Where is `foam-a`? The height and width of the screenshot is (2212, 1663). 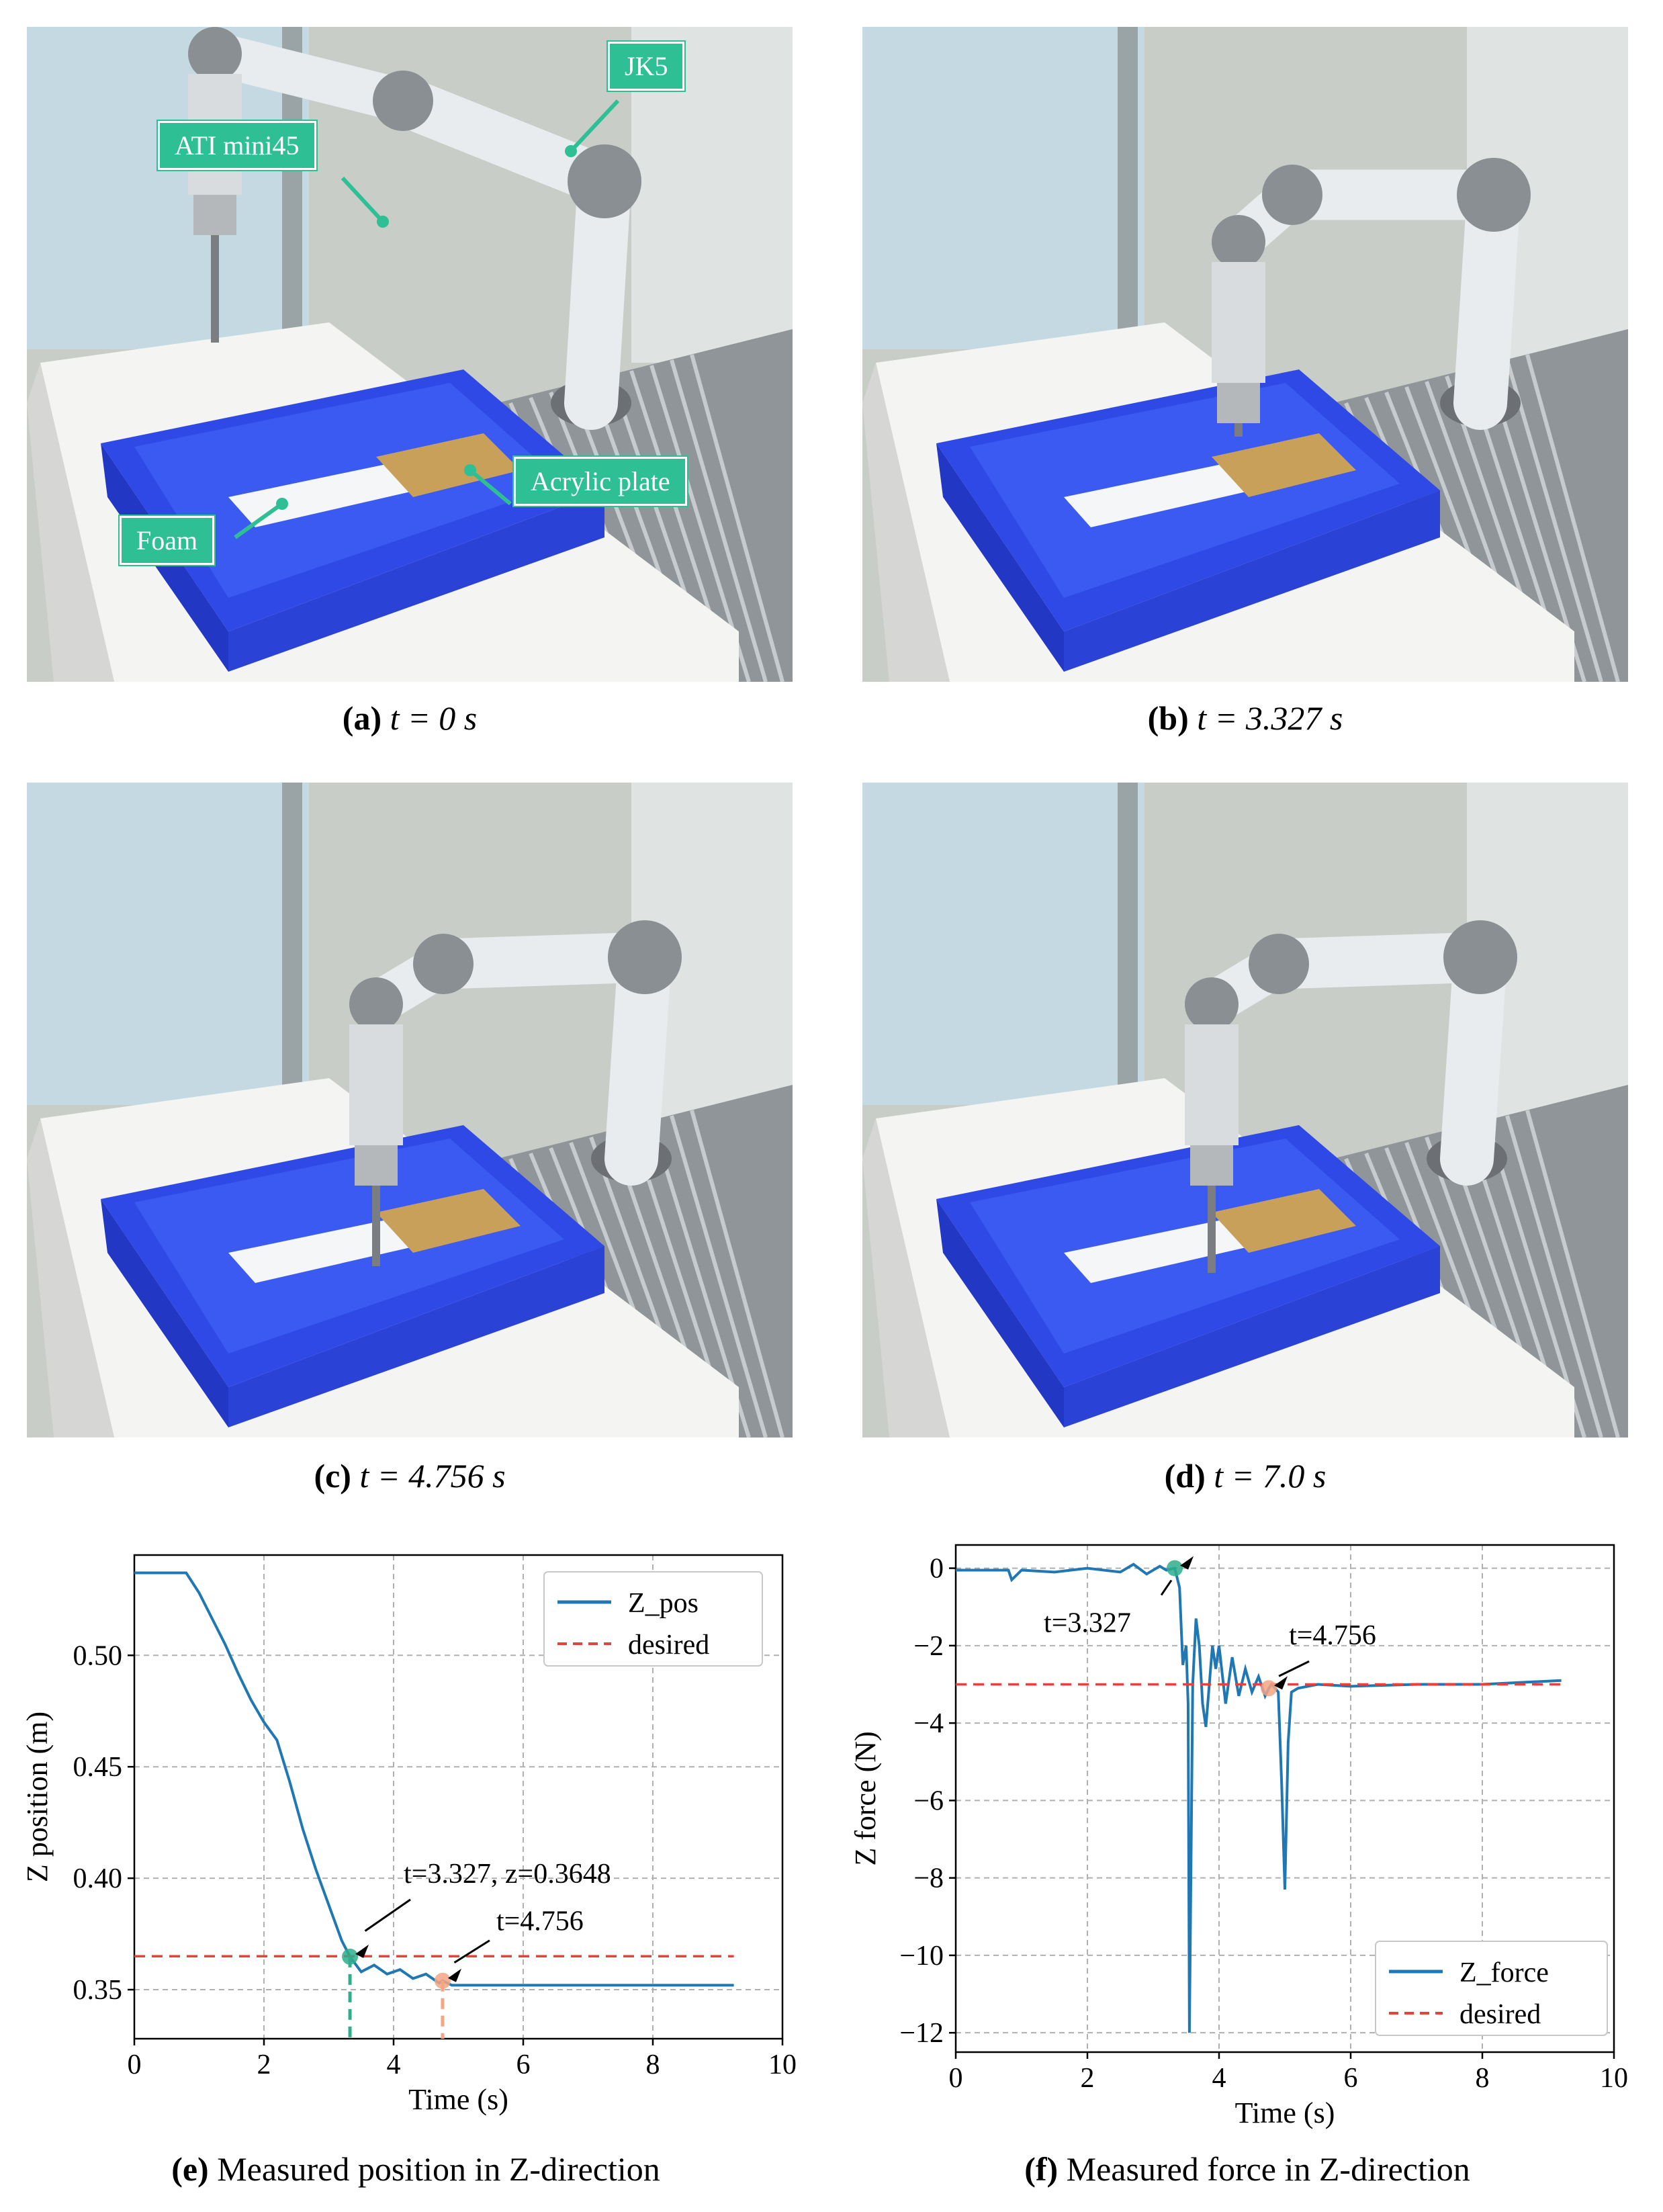 foam-a is located at coordinates (322, 495).